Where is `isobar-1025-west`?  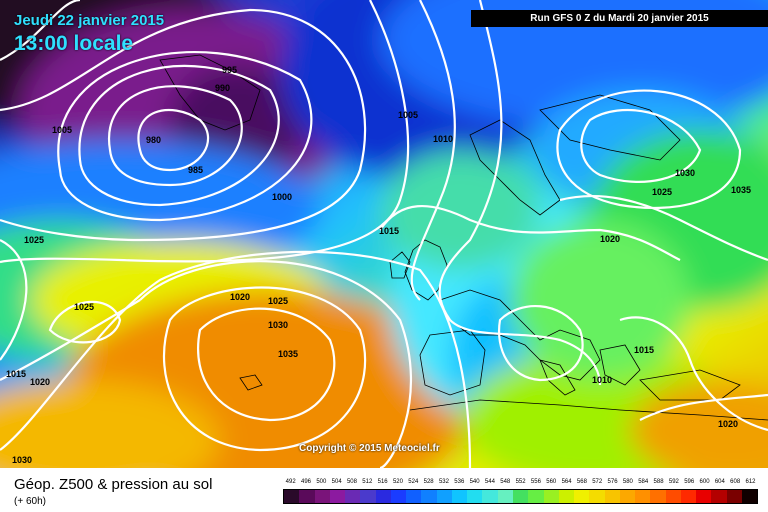 isobar-1025-west is located at coordinates (85, 322).